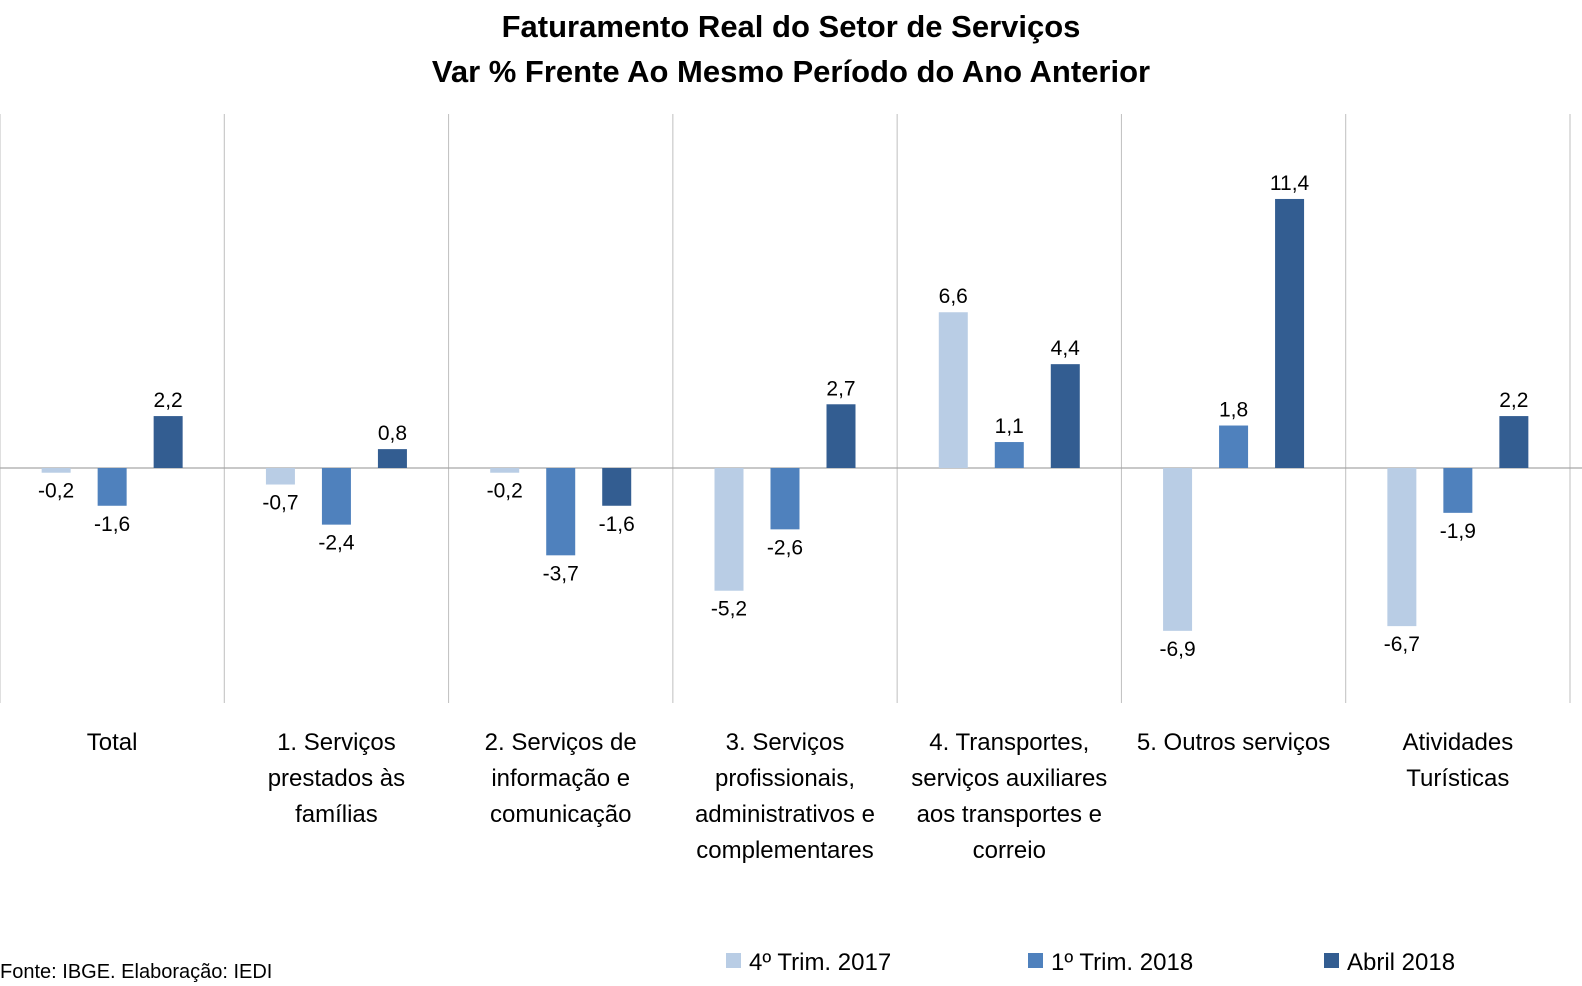 The height and width of the screenshot is (986, 1582). What do you see at coordinates (791, 26) in the screenshot?
I see `chart-title: Faturamento Real do Setor de Serviços` at bounding box center [791, 26].